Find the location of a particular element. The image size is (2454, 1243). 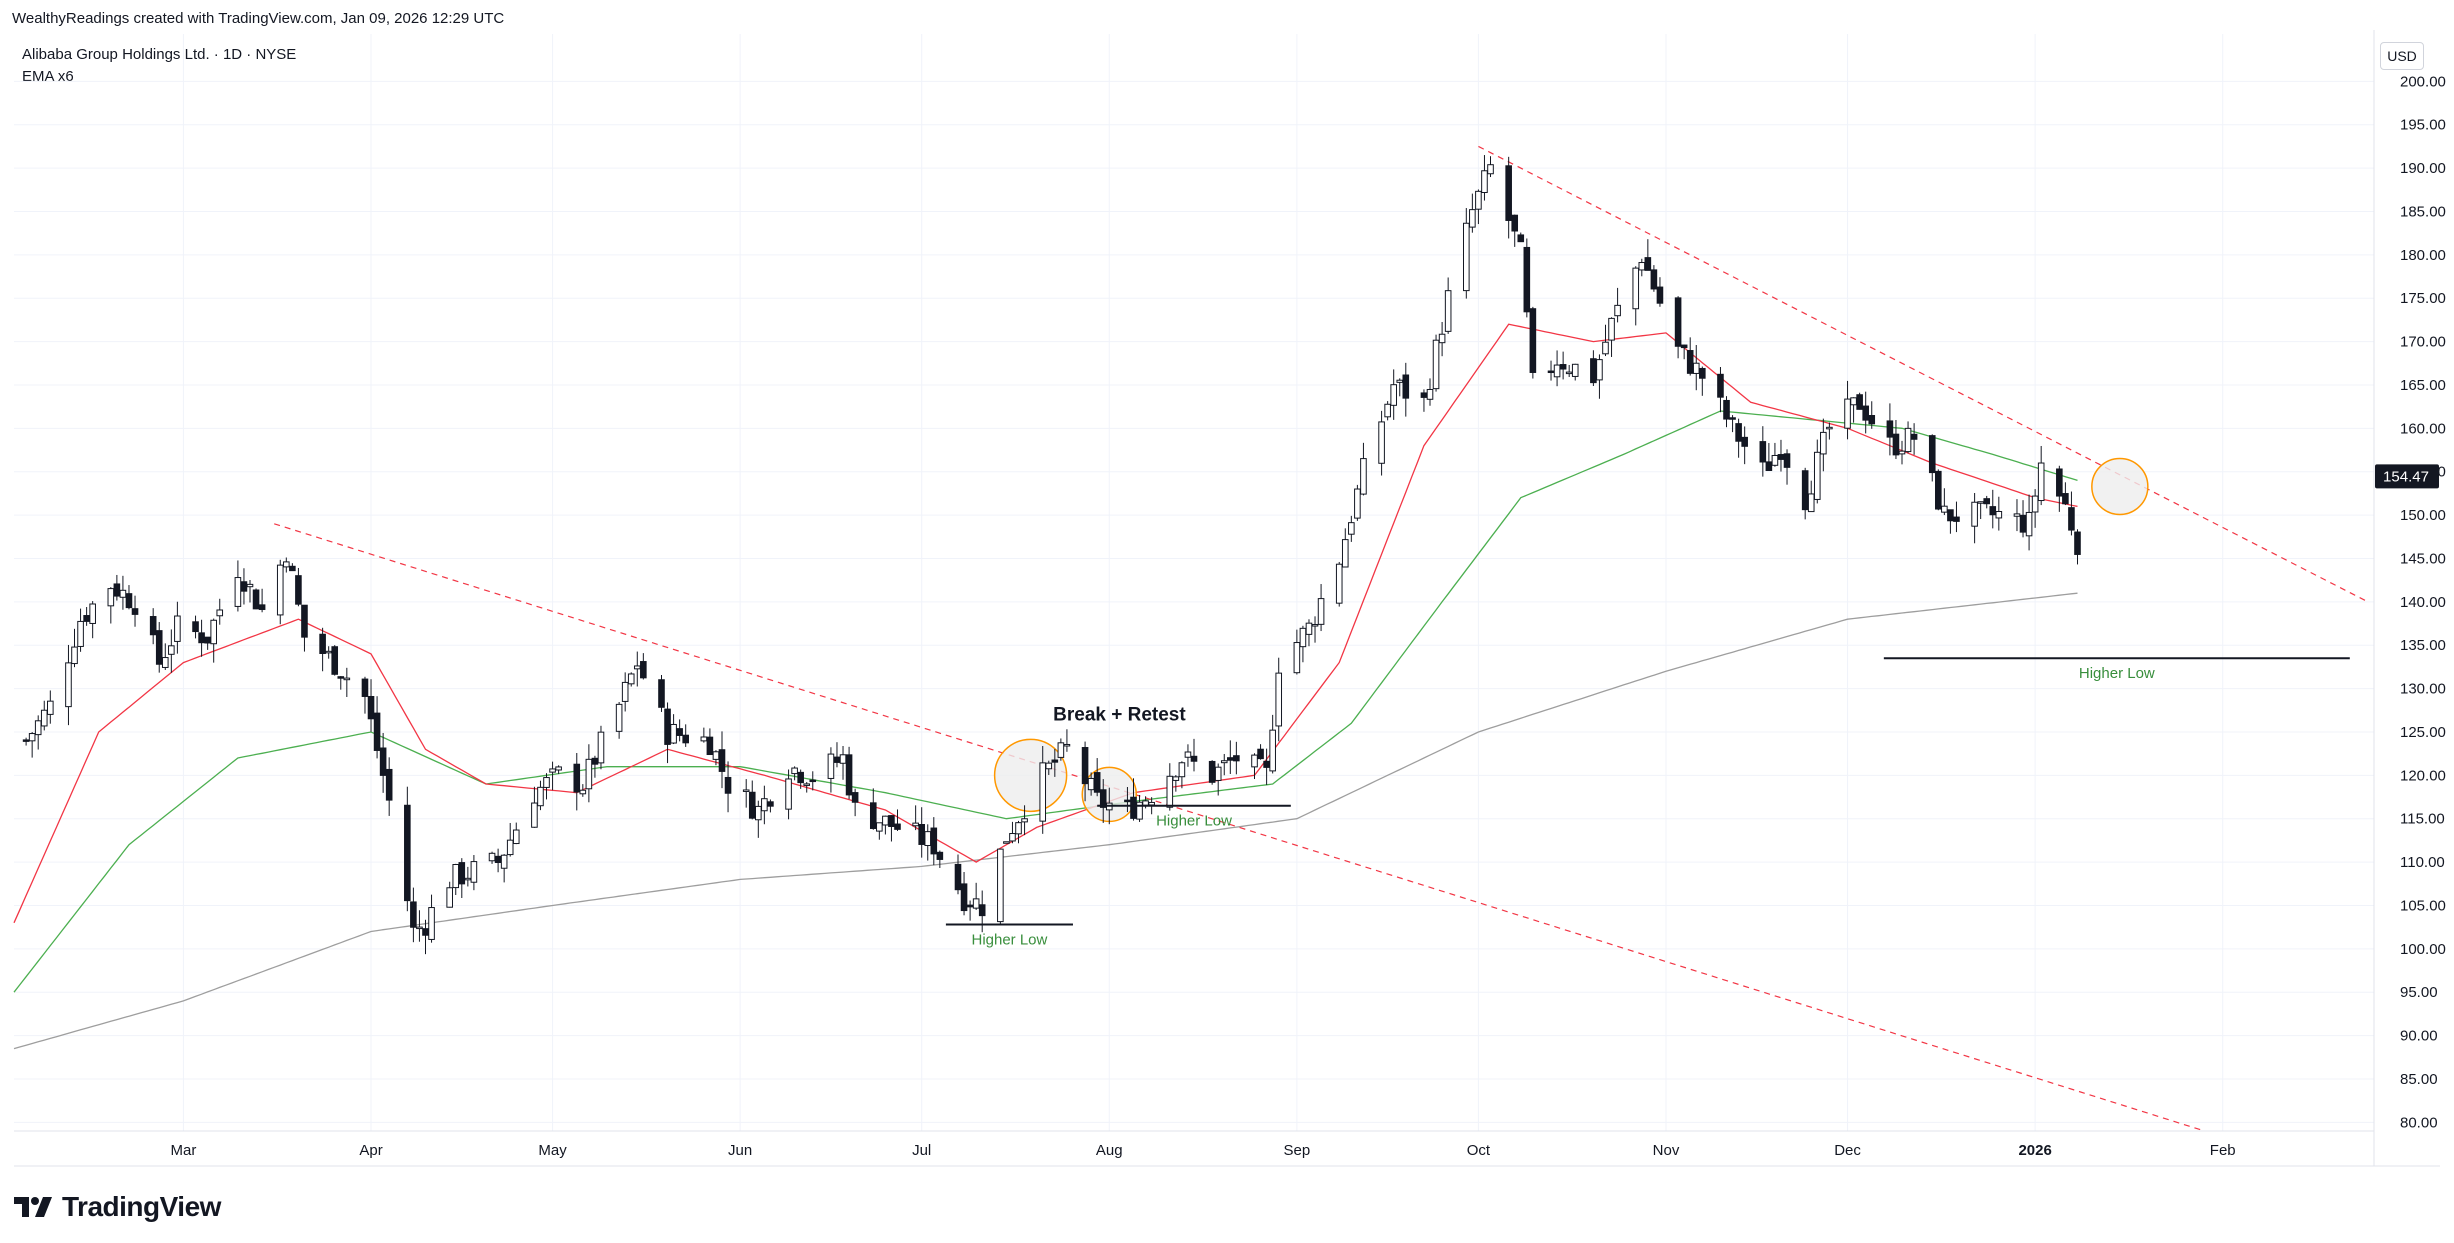

trendline is located at coordinates (1923, 374).